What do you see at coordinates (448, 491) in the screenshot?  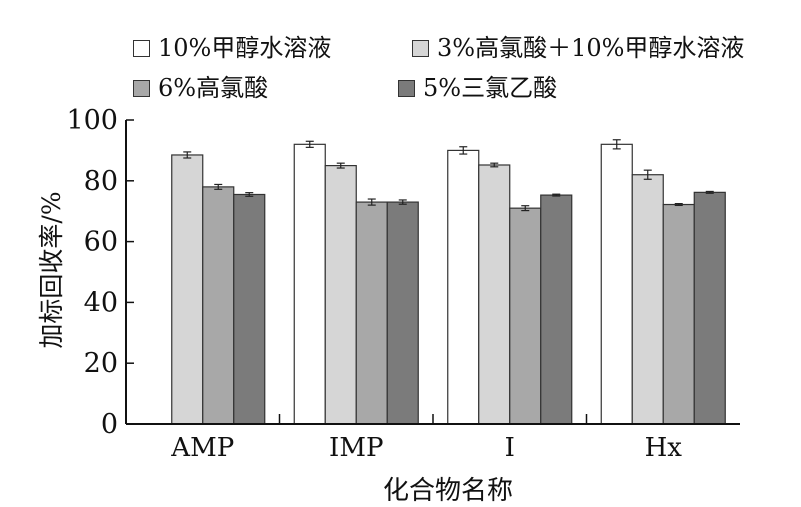 I see `x-axis-label: 化合物名称` at bounding box center [448, 491].